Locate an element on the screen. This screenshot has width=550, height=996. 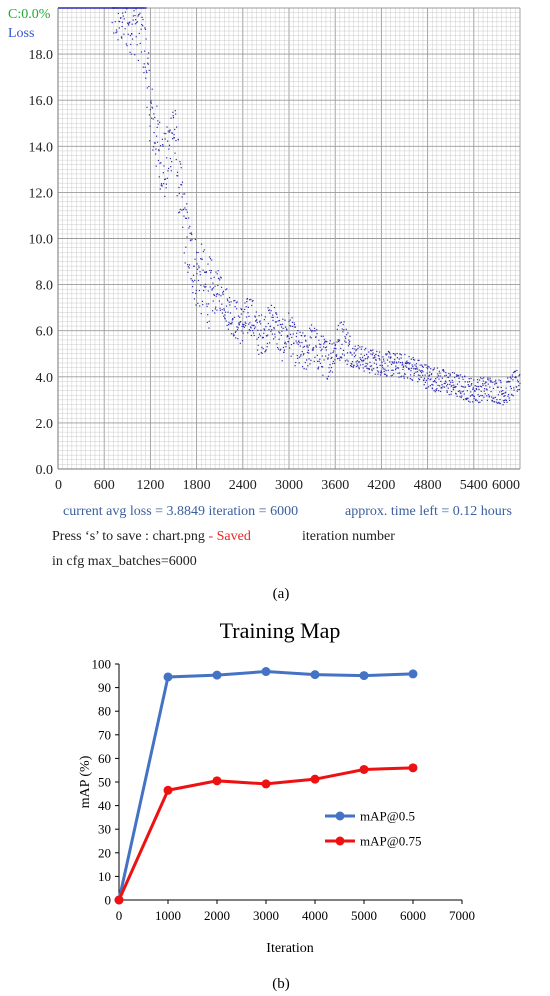
map-x-axis-label: Iteration is located at coordinates (289, 948).